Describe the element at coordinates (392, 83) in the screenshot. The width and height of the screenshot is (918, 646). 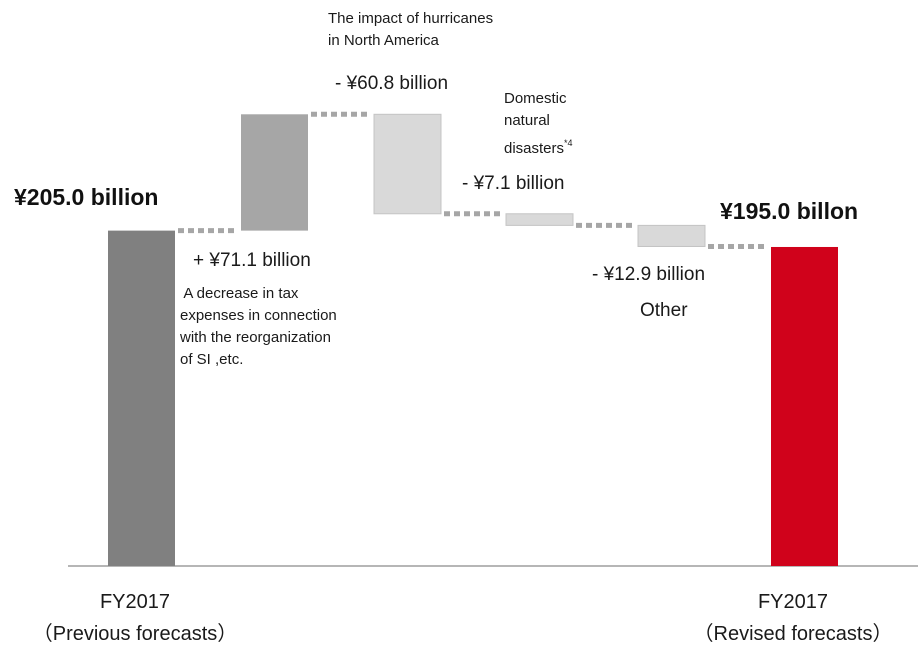
I see `step-2-value-label: - ¥60.8 billion` at that location.